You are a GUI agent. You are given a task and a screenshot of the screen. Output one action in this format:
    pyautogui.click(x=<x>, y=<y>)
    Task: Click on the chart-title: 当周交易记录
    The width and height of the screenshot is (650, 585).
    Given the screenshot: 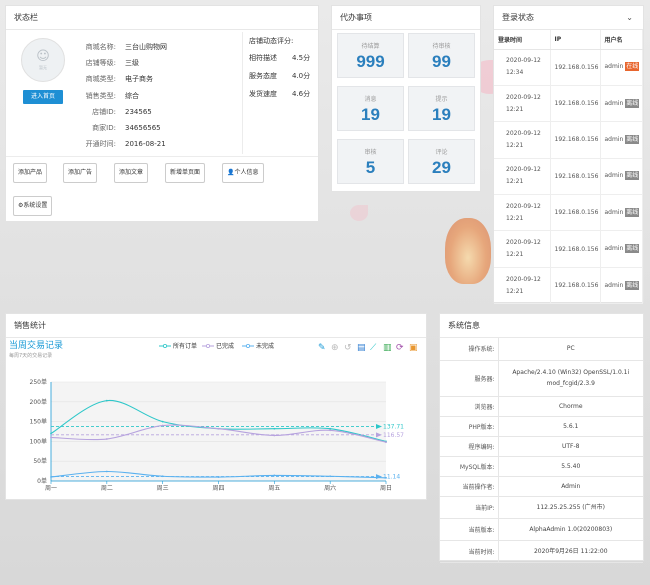 What is the action you would take?
    pyautogui.click(x=36, y=346)
    